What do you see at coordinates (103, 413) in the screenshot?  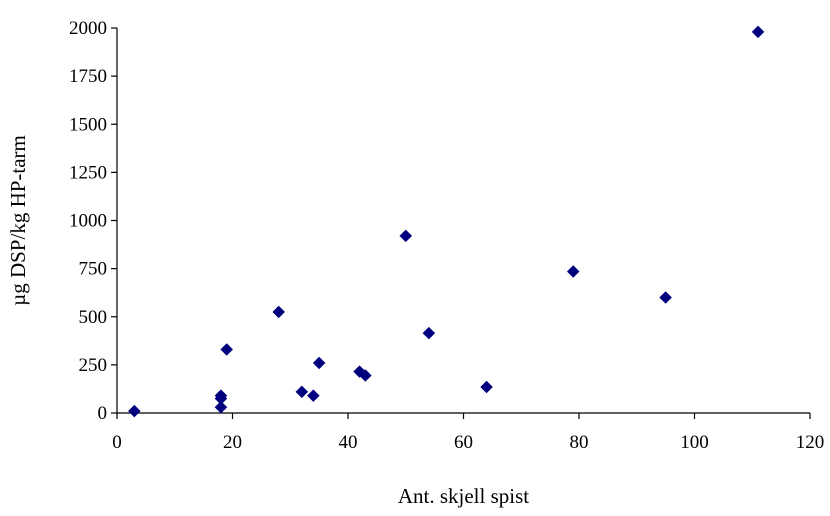 I see `y-tick-label: 0` at bounding box center [103, 413].